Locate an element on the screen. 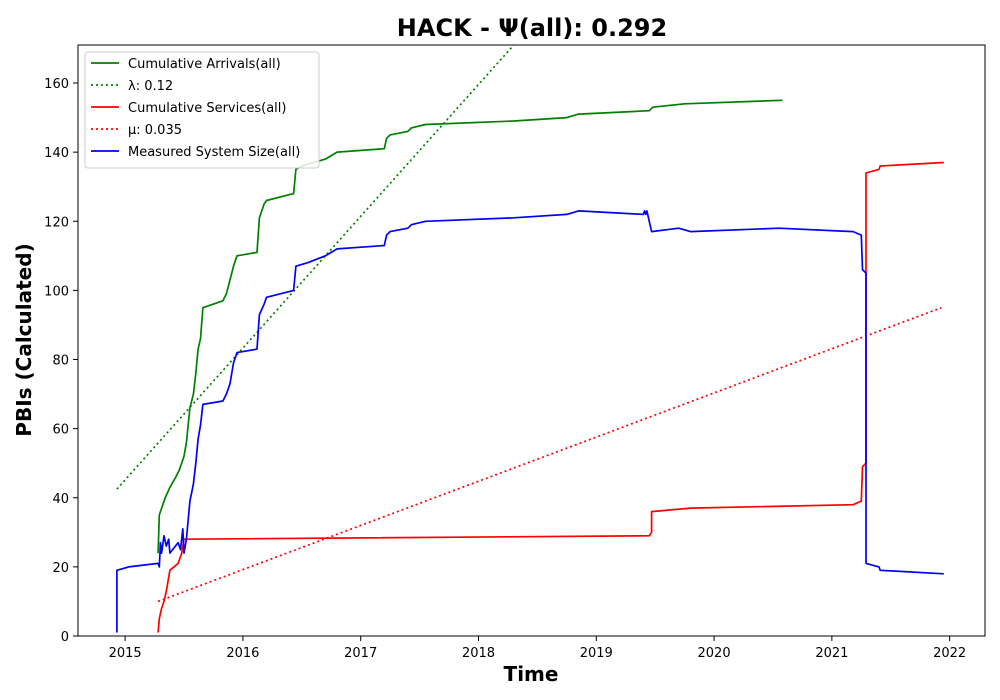 The width and height of the screenshot is (1000, 700). y-axis: 0 20 40 60 80 100 120 140 160 is located at coordinates (61, 361).